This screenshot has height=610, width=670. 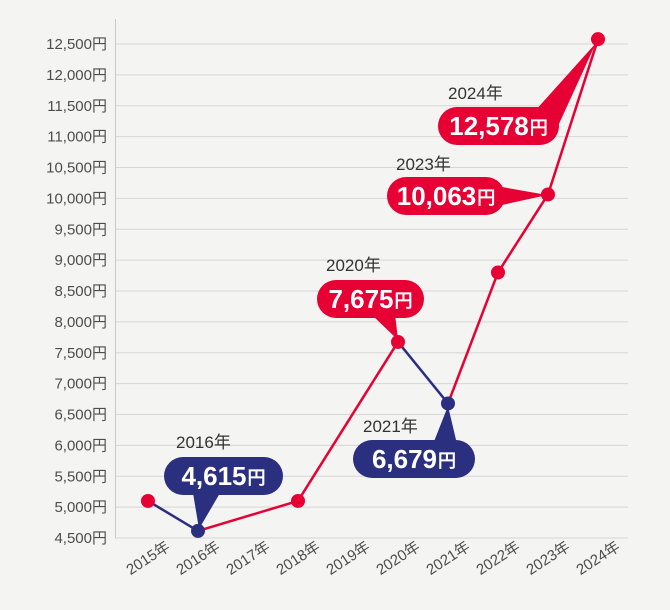 What do you see at coordinates (390, 426) in the screenshot?
I see `callout-year-label: 2021年` at bounding box center [390, 426].